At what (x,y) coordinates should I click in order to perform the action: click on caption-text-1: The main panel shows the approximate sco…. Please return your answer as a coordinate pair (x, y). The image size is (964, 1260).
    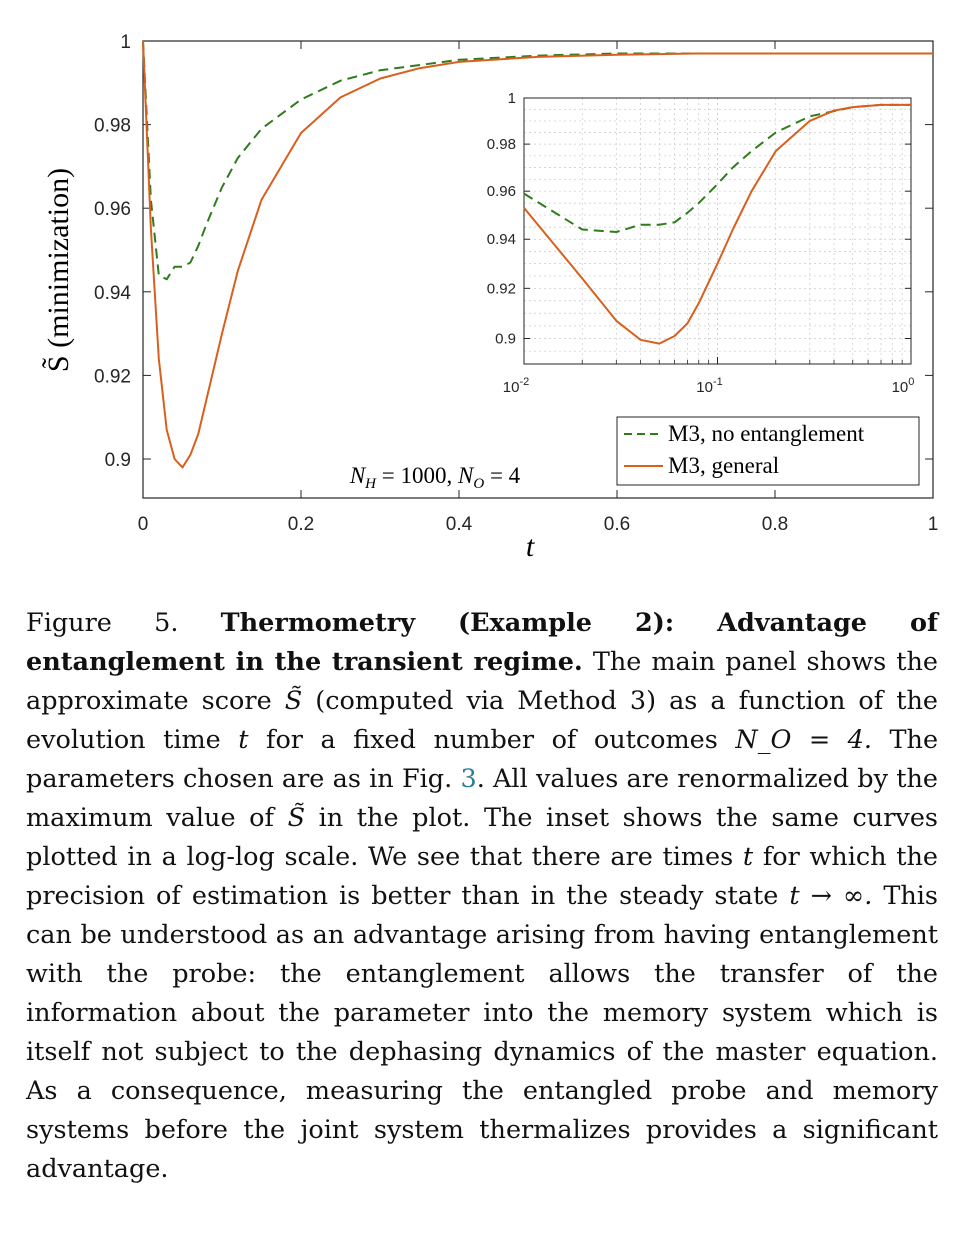
    Looking at the image, I should click on (482, 681).